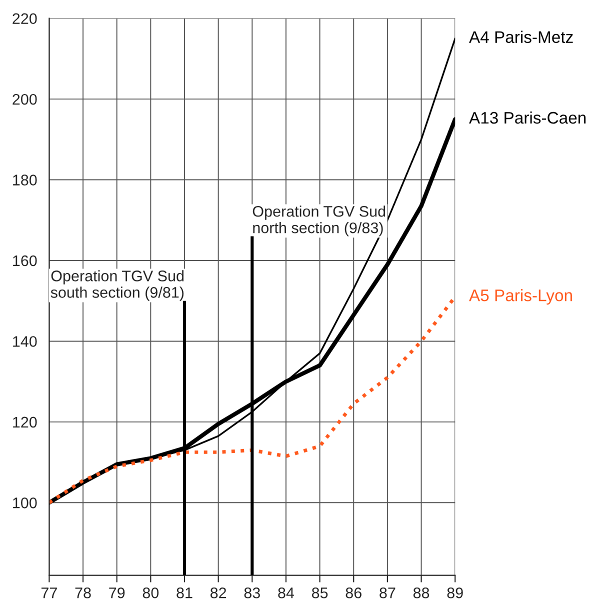  I want to click on x-tick-label: 88, so click(421, 592).